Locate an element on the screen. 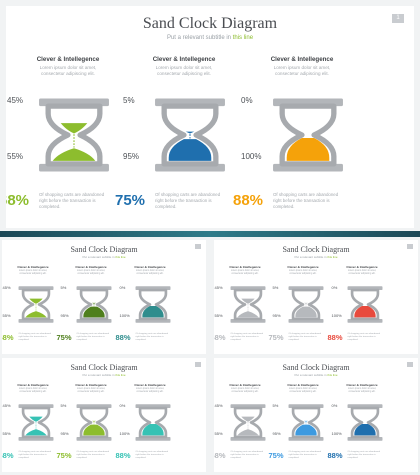 This screenshot has height=475, width=420. subtitle-highlight: this line is located at coordinates (243, 38).